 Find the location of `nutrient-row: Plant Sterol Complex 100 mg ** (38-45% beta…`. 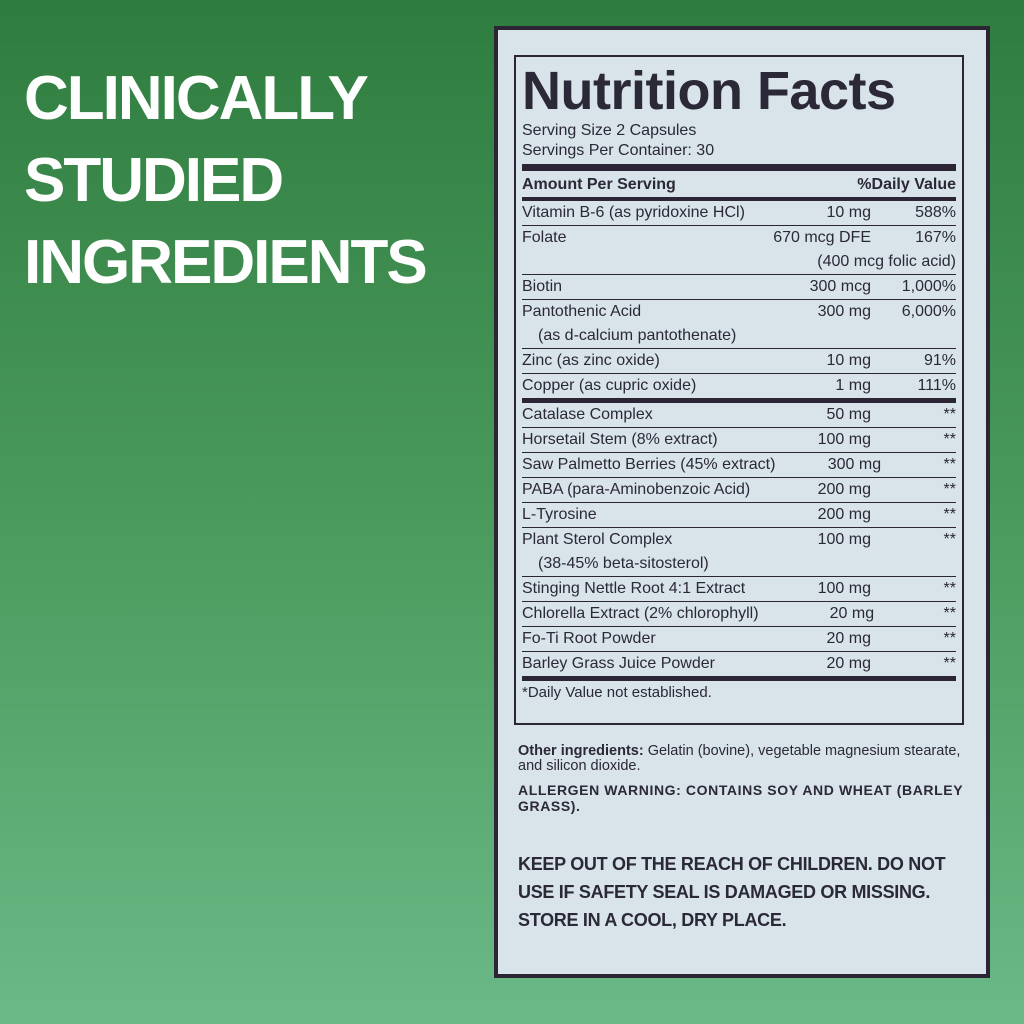

nutrient-row: Plant Sterol Complex 100 mg ** (38-45% beta… is located at coordinates (739, 552).